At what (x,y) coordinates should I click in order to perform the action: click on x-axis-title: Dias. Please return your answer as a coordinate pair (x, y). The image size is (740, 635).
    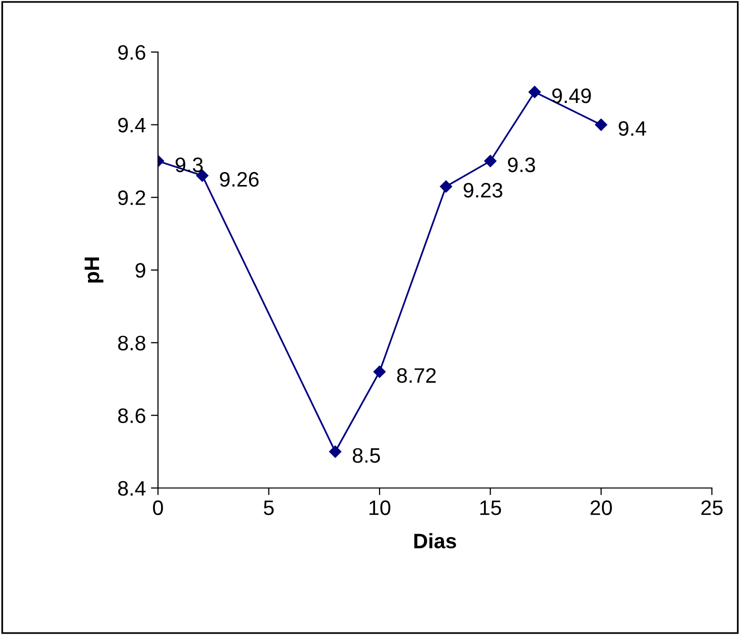
    Looking at the image, I should click on (435, 540).